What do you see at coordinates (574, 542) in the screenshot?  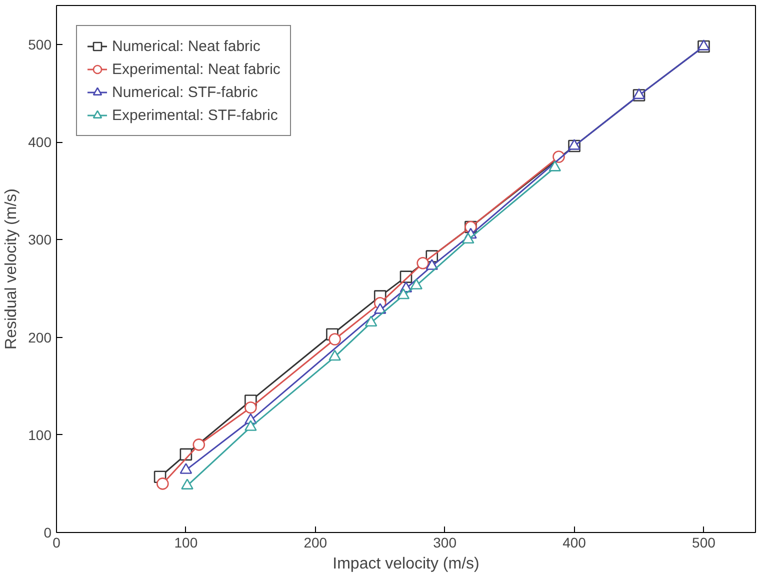 I see `x-tick-label: 400` at bounding box center [574, 542].